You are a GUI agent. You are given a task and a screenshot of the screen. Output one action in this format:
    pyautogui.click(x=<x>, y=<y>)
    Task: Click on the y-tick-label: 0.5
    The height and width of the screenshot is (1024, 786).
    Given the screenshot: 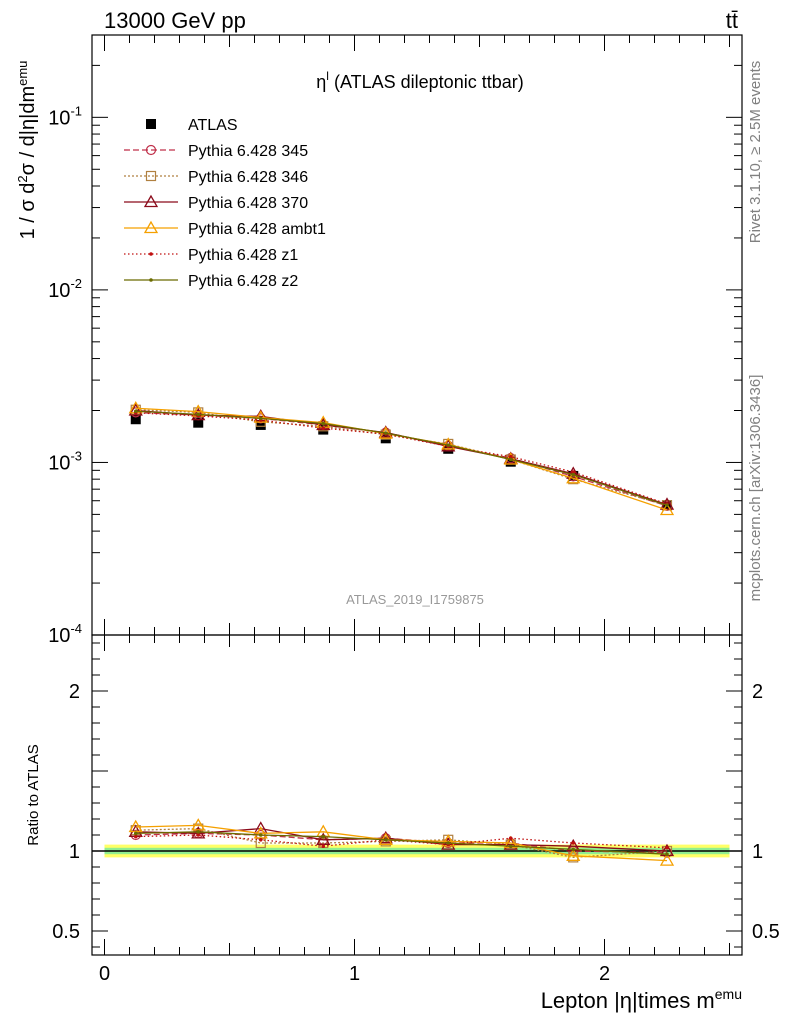 What is the action you would take?
    pyautogui.click(x=66, y=932)
    